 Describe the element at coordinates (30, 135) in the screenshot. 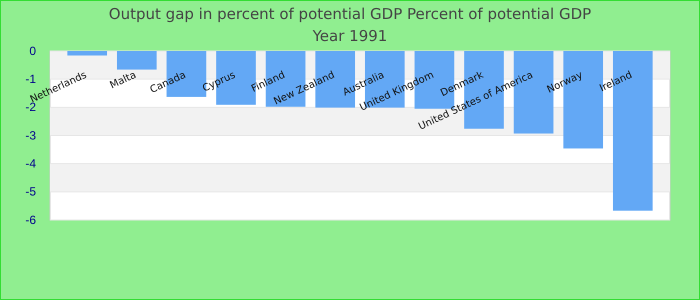

I see `y-tick-label: -3` at that location.